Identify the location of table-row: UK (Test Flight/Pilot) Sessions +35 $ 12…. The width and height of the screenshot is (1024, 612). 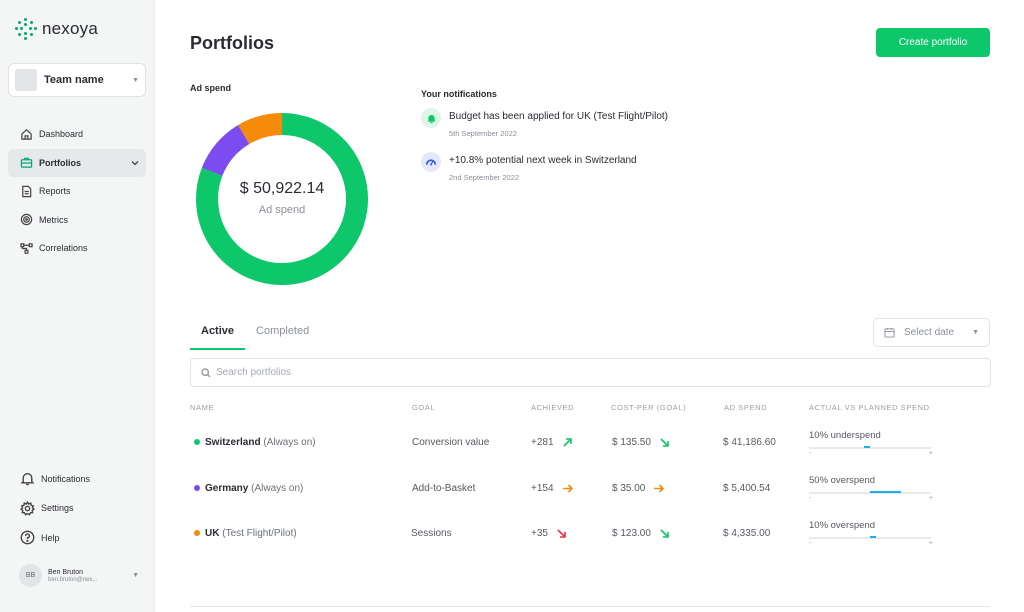
(590, 542).